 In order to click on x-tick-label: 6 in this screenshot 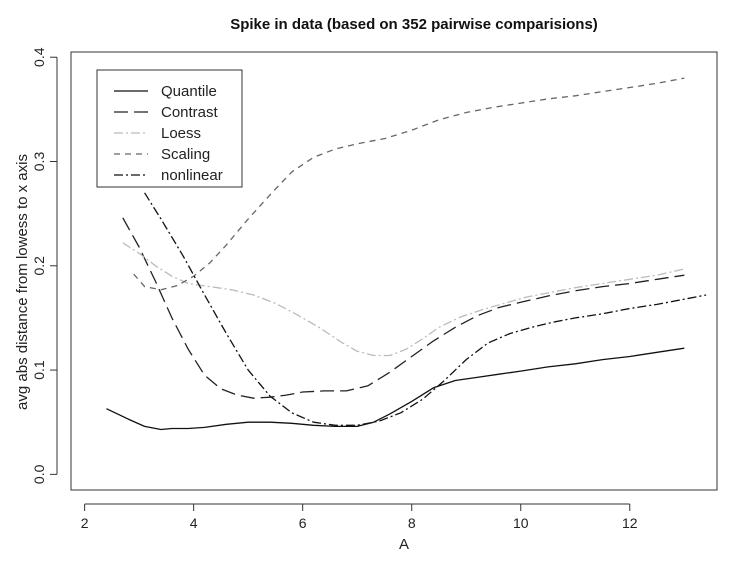, I will do `click(303, 523)`.